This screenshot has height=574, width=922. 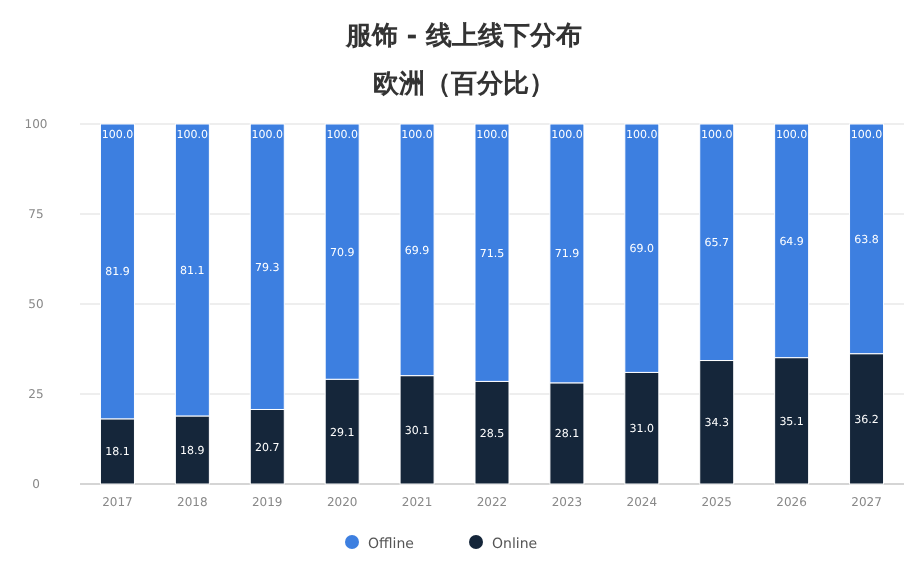 I want to click on chart-subtitle: 欧洲（百分比）, so click(x=464, y=85).